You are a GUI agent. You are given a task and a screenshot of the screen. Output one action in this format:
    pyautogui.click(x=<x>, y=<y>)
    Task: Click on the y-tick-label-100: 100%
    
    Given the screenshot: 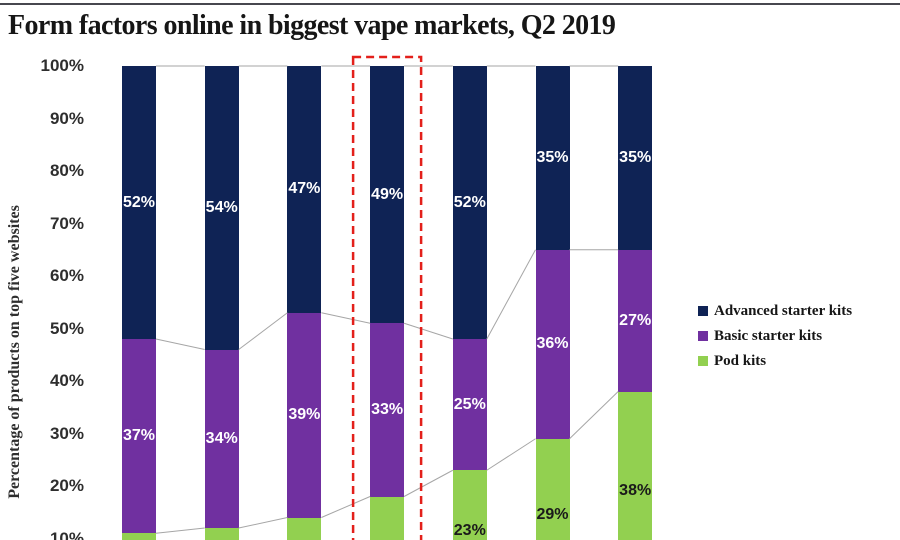 What is the action you would take?
    pyautogui.click(x=62, y=65)
    